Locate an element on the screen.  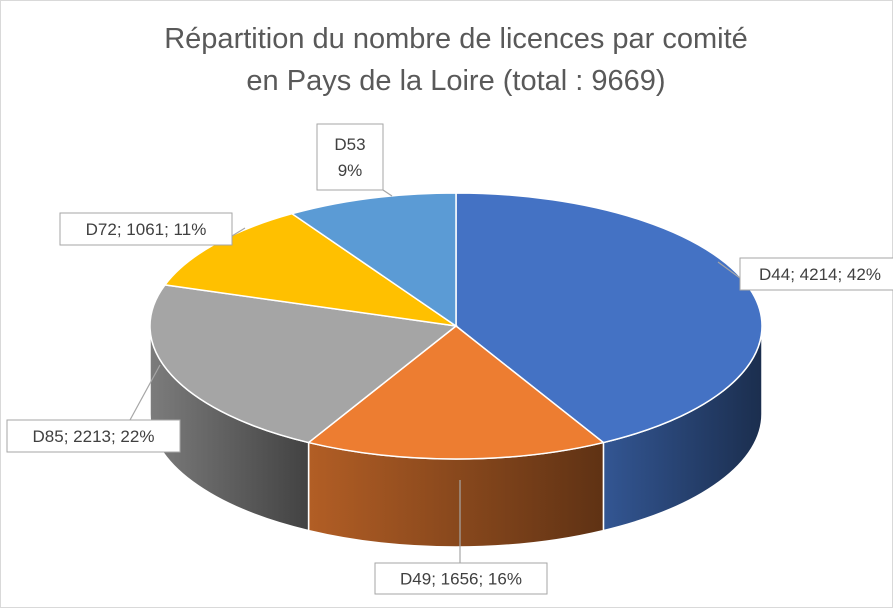
data-label: D72; 1061; 11% is located at coordinates (146, 229).